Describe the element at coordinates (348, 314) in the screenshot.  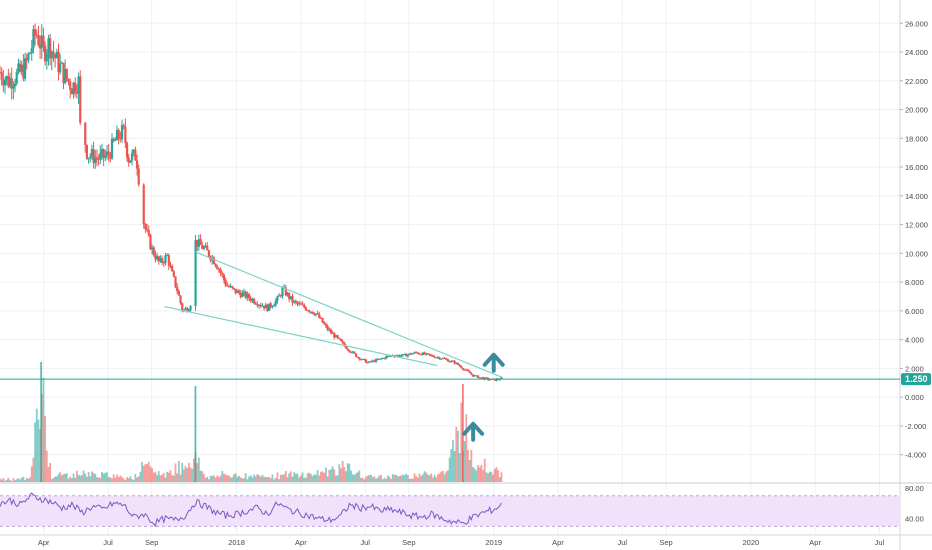
I see `trendline-upper` at that location.